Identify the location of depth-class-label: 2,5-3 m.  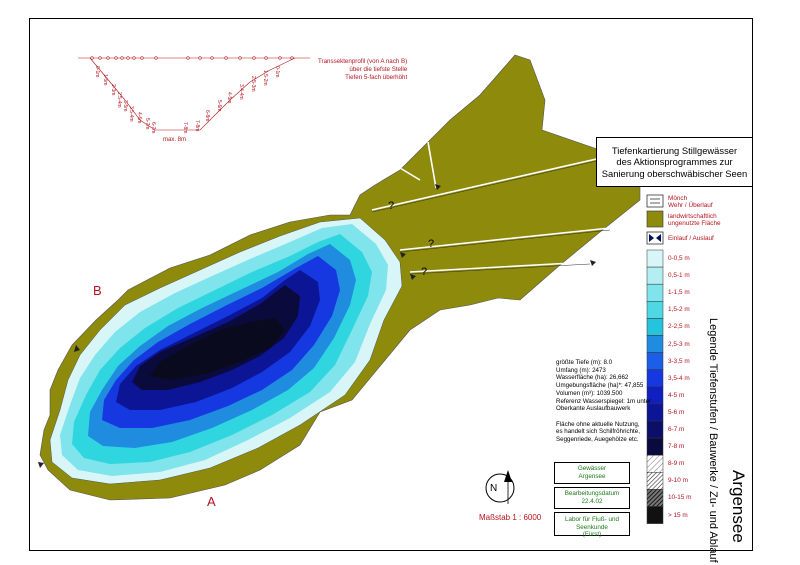
(679, 344).